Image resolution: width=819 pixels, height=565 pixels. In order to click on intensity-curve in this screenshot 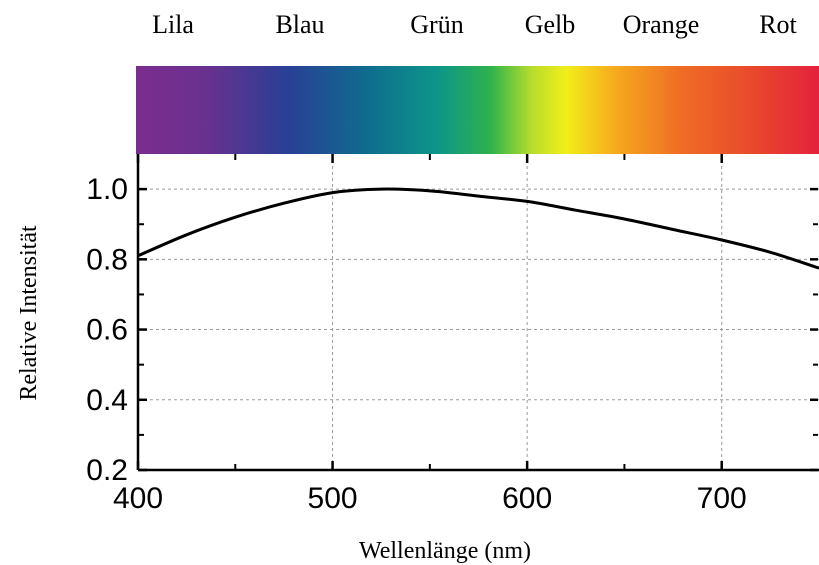, I will do `click(478, 228)`.